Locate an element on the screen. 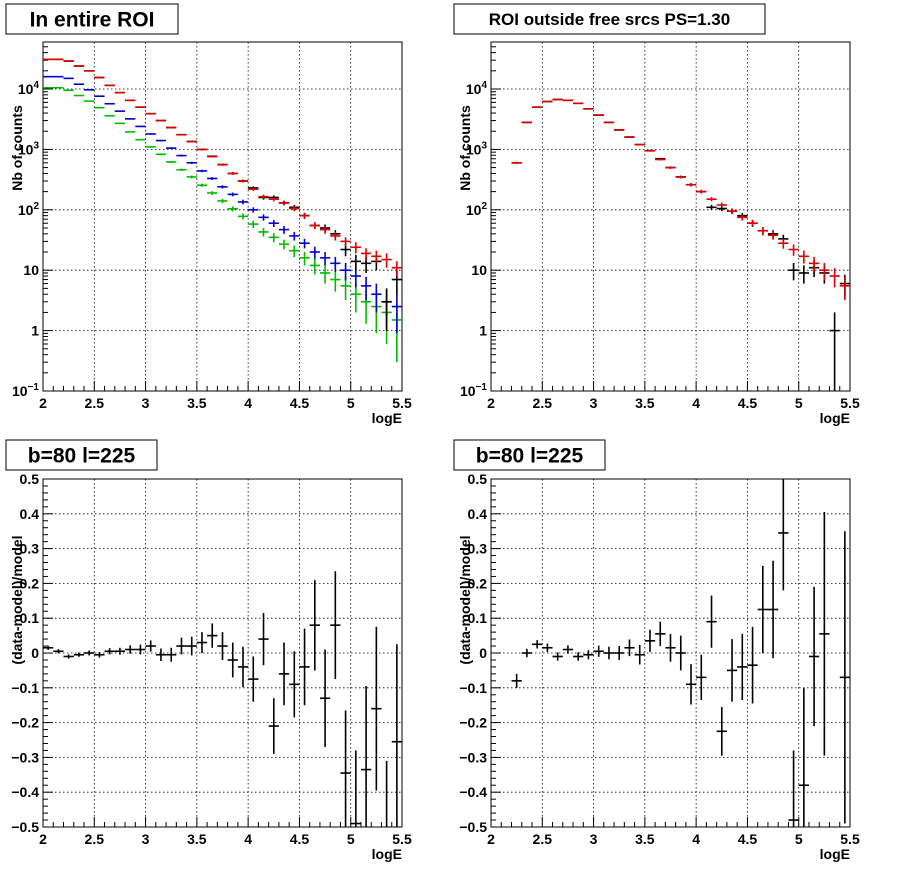 Image resolution: width=898 pixels, height=871 pixels. title-frame is located at coordinates (529, 455).